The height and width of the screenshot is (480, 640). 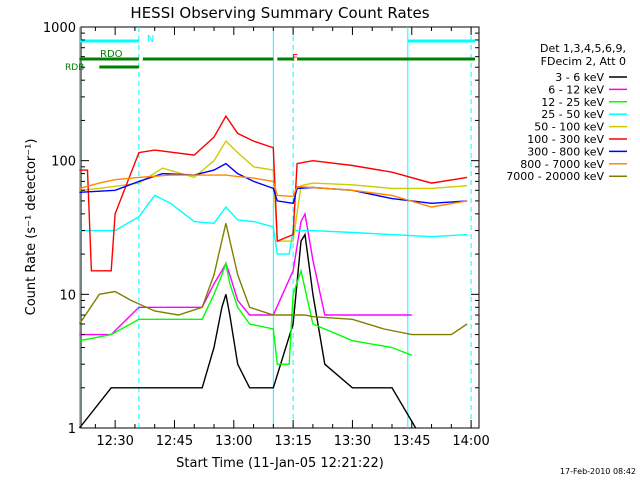 What do you see at coordinates (565, 151) in the screenshot?
I see `legend-label-6: 300 - 800 keV` at bounding box center [565, 151].